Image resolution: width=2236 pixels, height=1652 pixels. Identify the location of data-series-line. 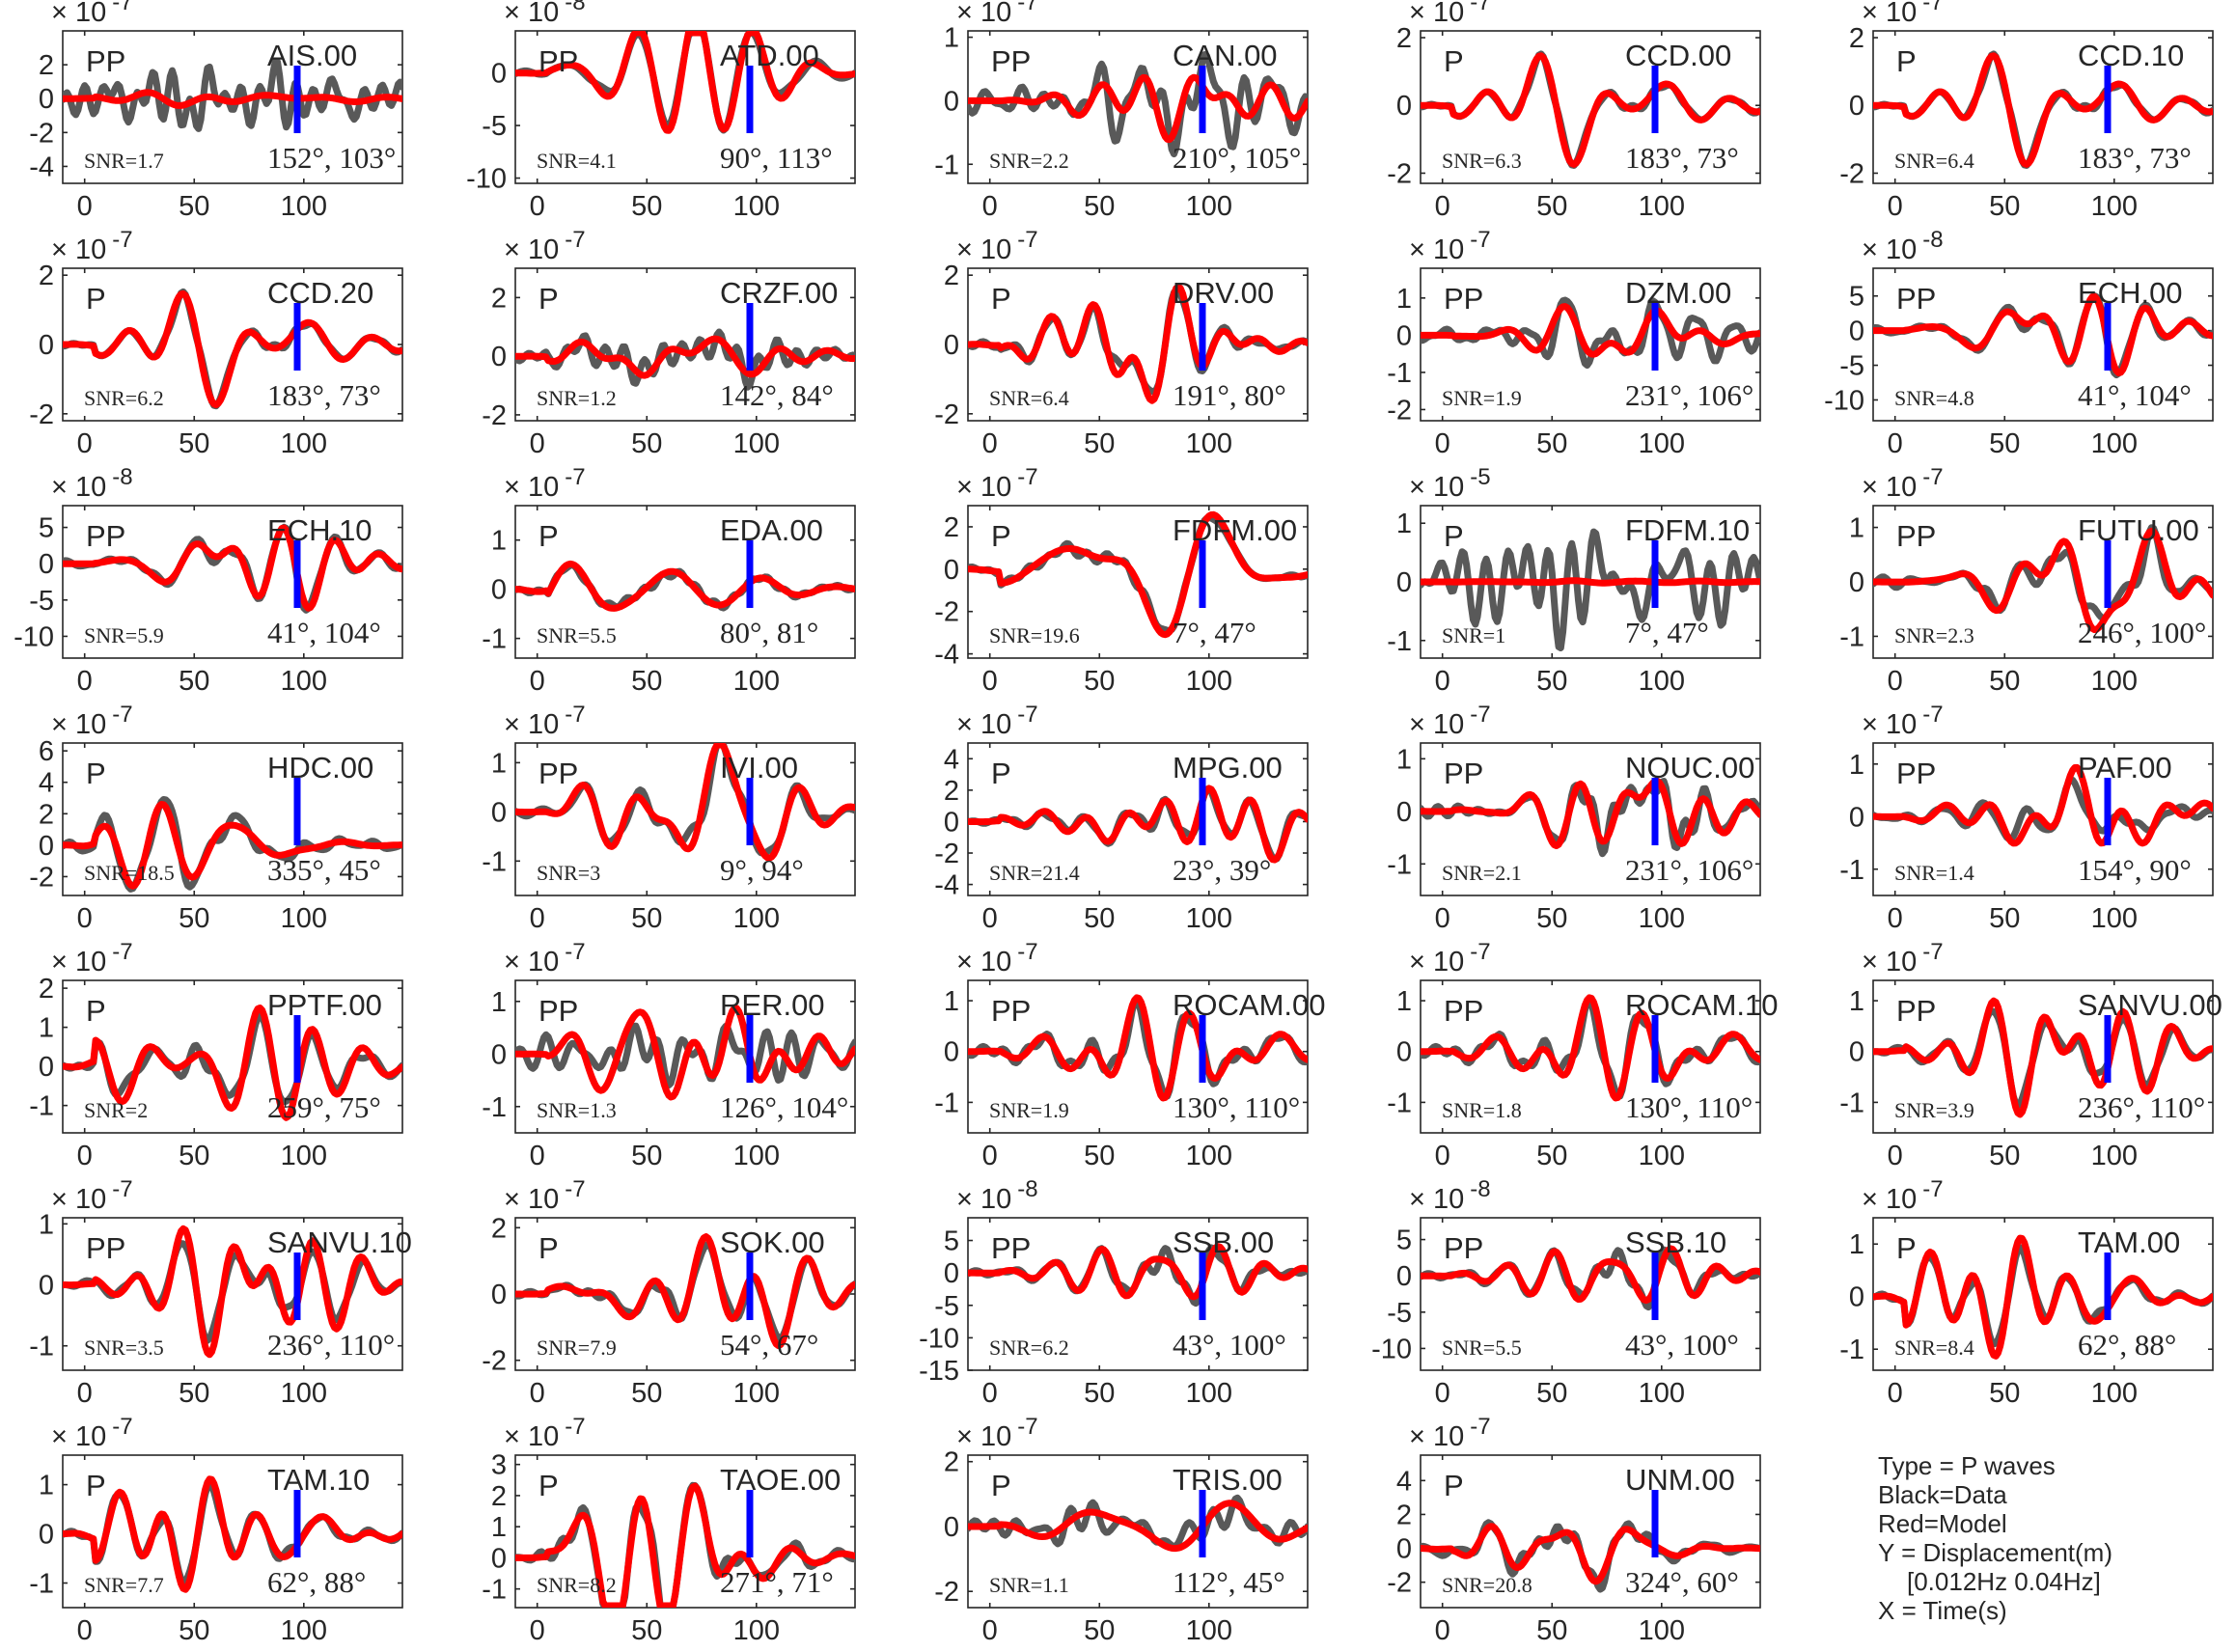
(1591, 589).